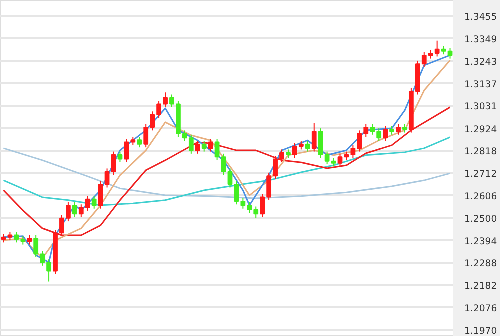  Describe the element at coordinates (481, 62) in the screenshot. I see `y-tick-label: 1.3243` at that location.